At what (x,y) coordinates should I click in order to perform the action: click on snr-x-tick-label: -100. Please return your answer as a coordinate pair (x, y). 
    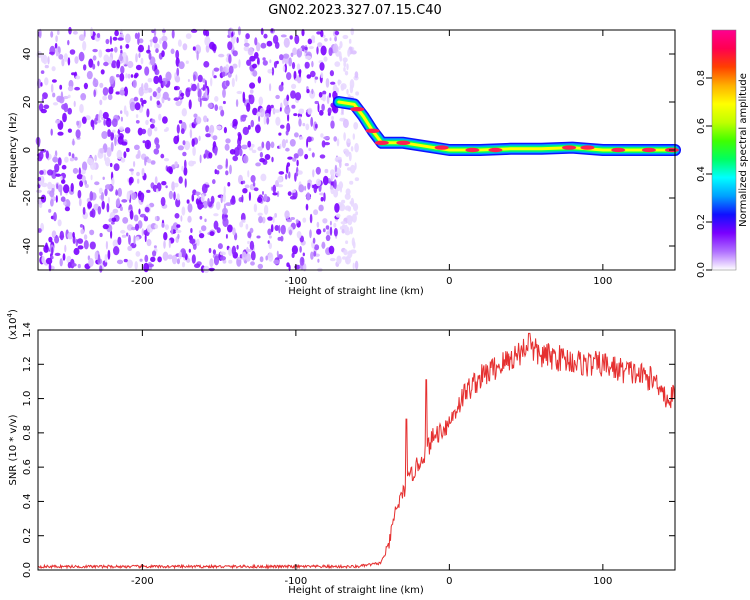
    Looking at the image, I should click on (296, 581).